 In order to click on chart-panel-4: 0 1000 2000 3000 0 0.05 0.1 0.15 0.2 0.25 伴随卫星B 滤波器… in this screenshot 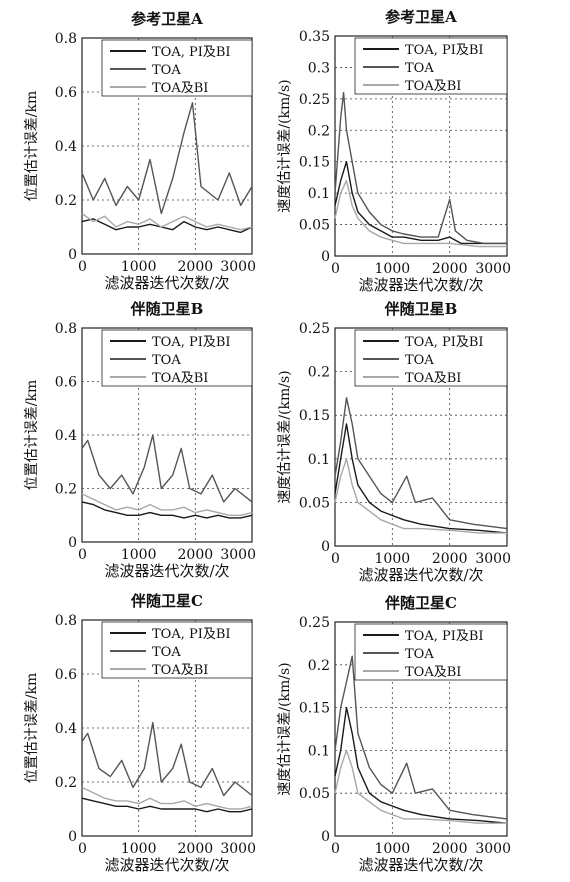, I will do `click(394, 442)`.